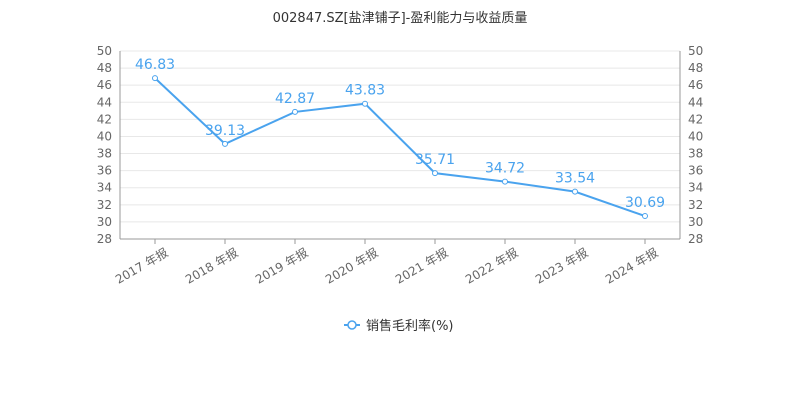 This screenshot has width=800, height=400. What do you see at coordinates (695, 119) in the screenshot?
I see `y-tick-label-right: 42` at bounding box center [695, 119].